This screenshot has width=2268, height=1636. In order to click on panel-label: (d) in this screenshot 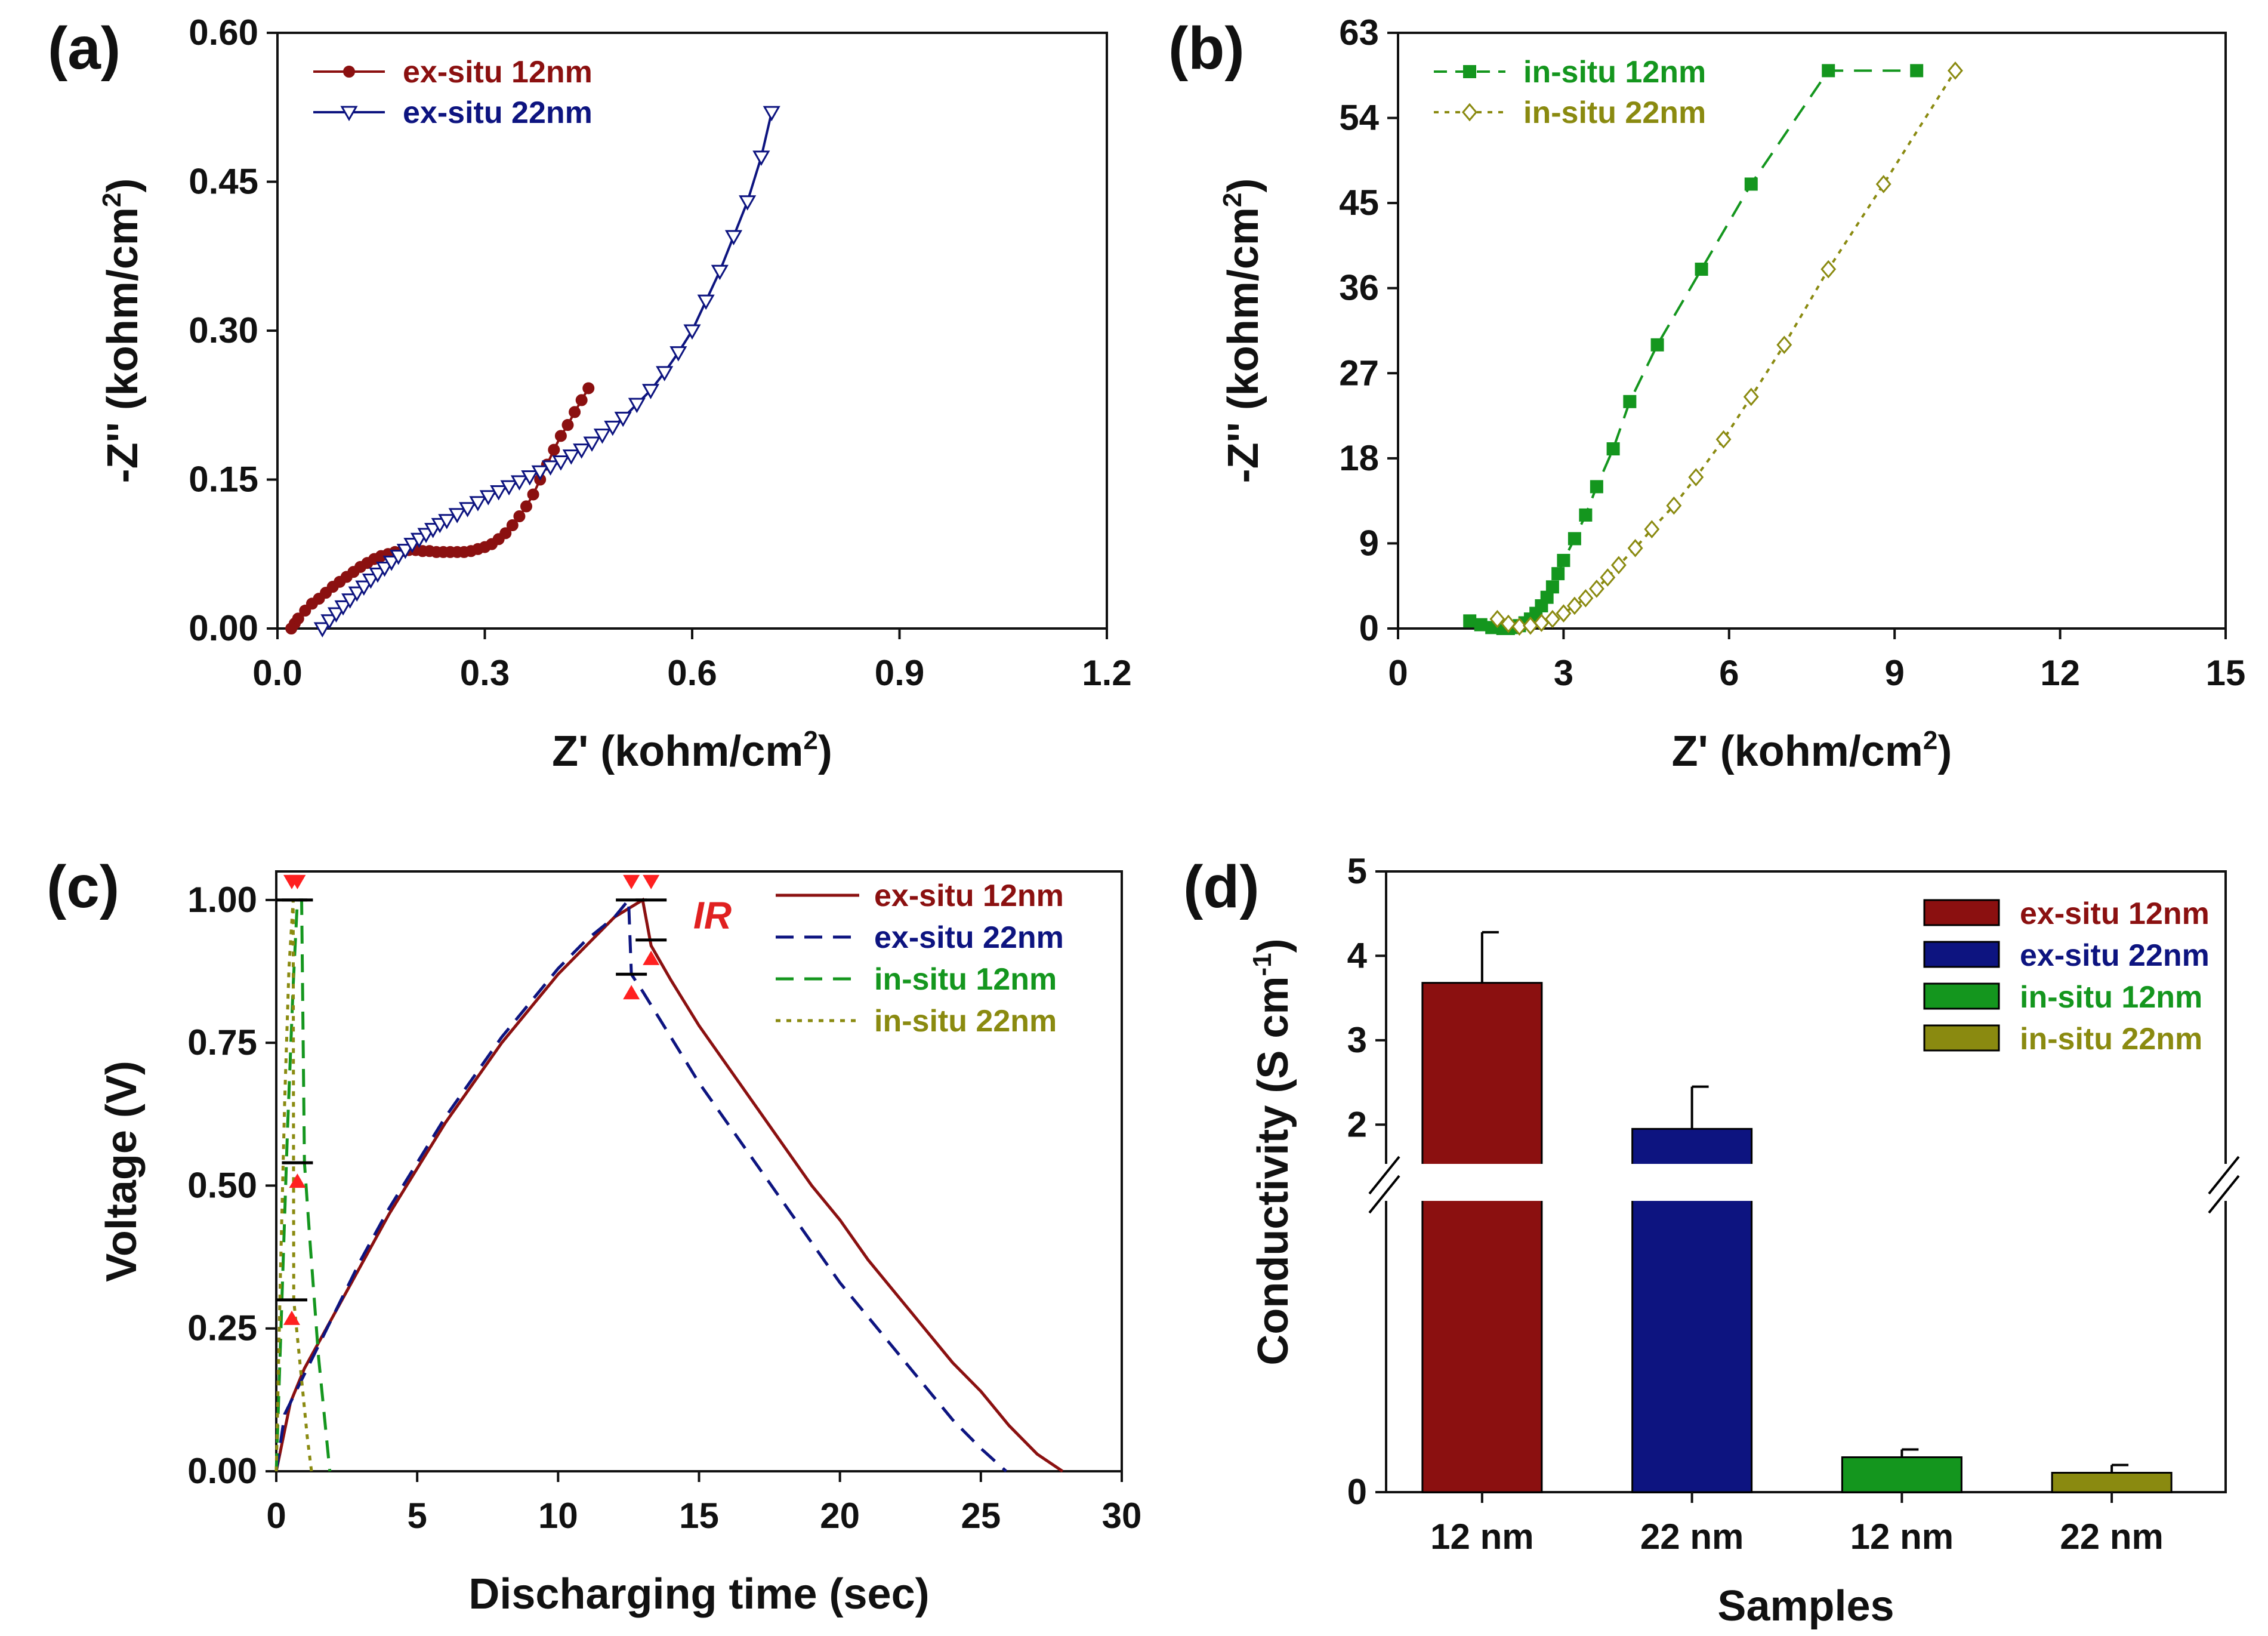, I will do `click(1221, 887)`.